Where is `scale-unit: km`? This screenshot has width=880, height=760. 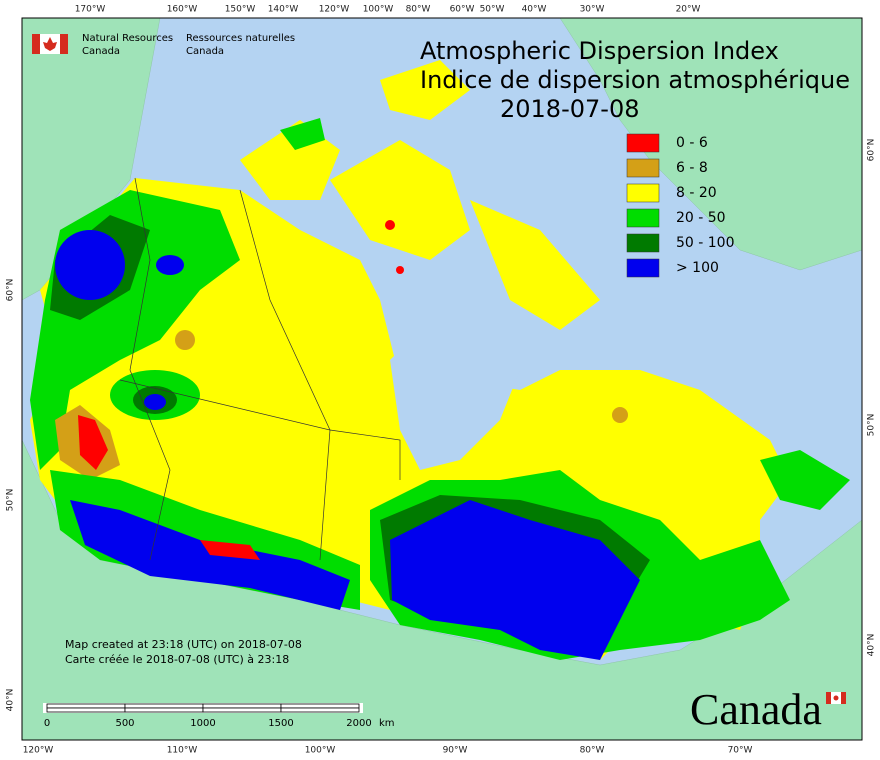
scale-unit: km is located at coordinates (387, 723).